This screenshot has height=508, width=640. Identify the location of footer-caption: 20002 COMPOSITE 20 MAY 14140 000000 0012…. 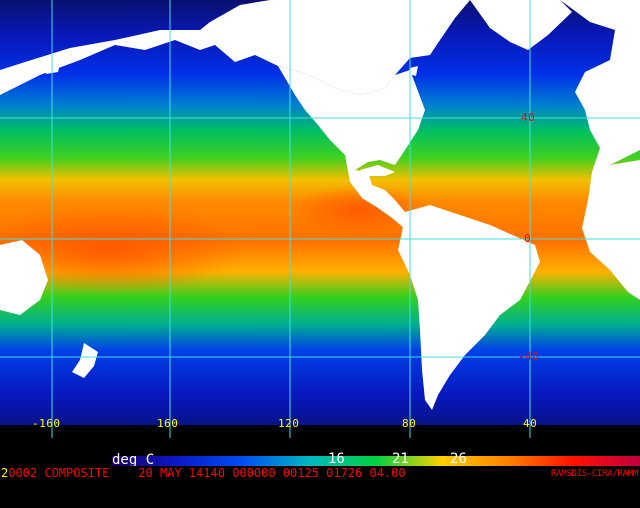
(203, 473).